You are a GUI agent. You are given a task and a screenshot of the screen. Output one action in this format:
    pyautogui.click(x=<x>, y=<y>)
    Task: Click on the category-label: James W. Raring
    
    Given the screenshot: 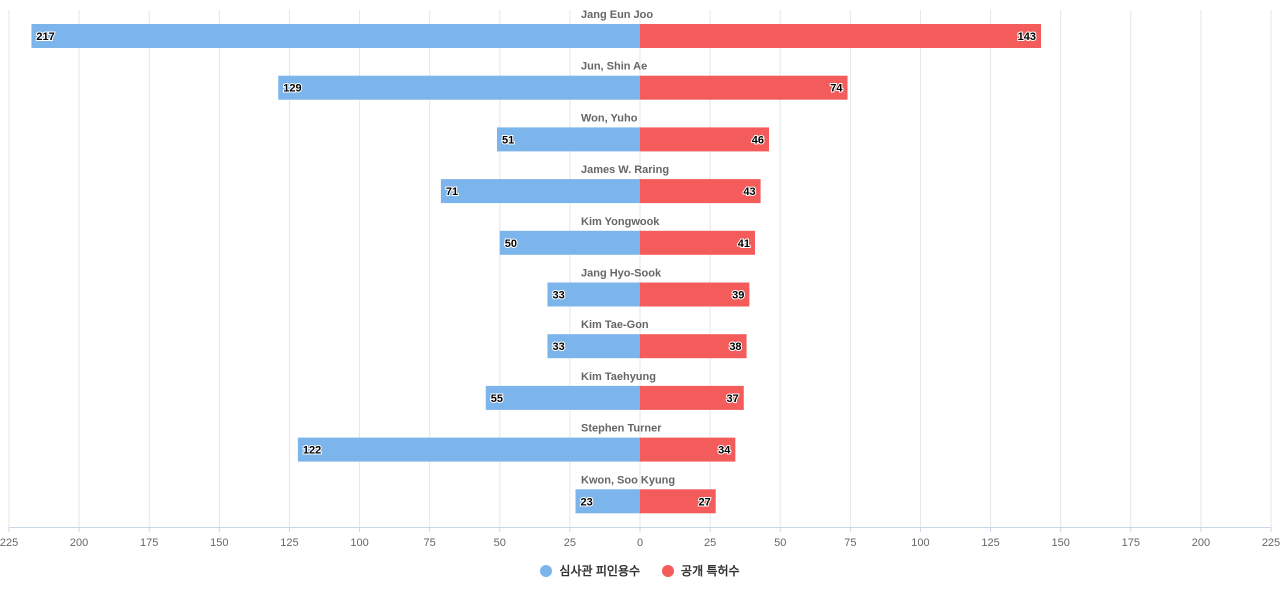 What is the action you would take?
    pyautogui.click(x=625, y=170)
    